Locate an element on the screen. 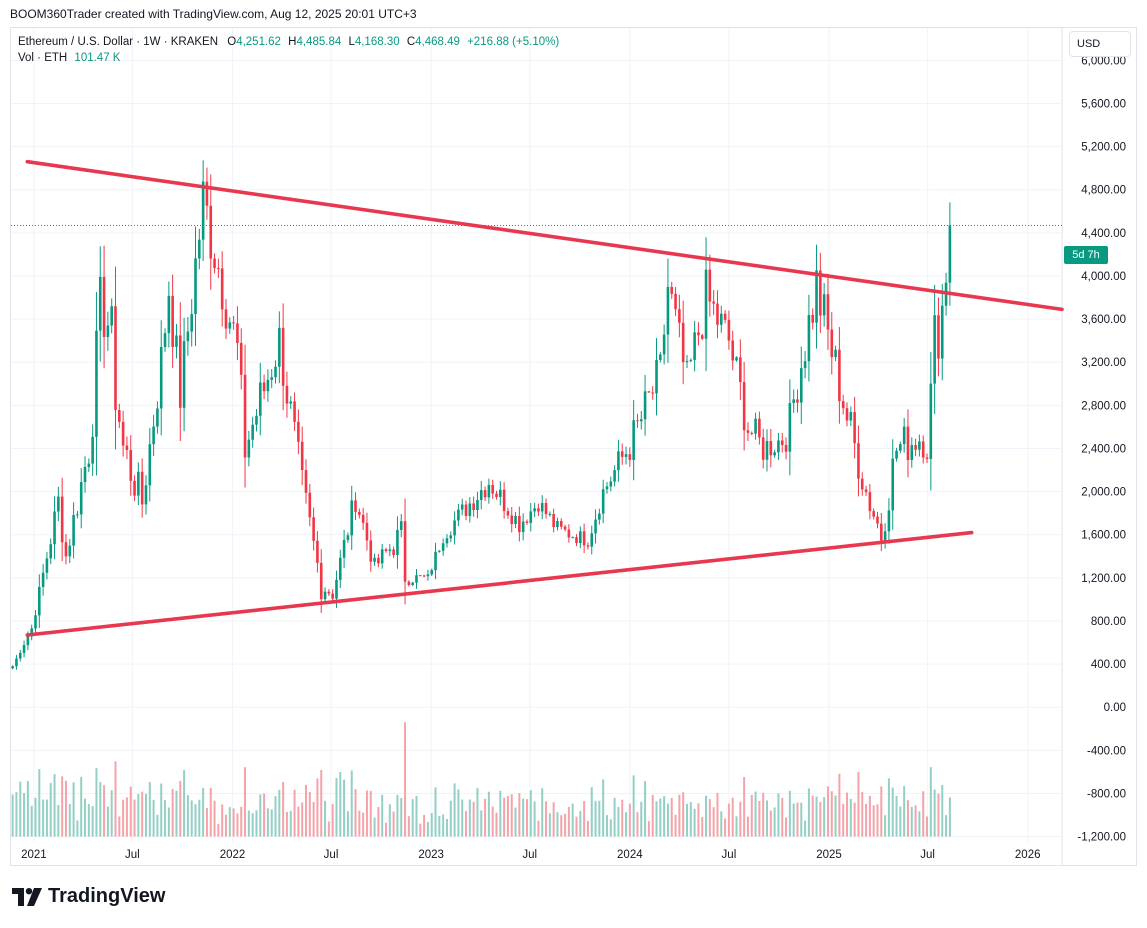 The height and width of the screenshot is (928, 1147). ascending-support-trendline is located at coordinates (499, 583).